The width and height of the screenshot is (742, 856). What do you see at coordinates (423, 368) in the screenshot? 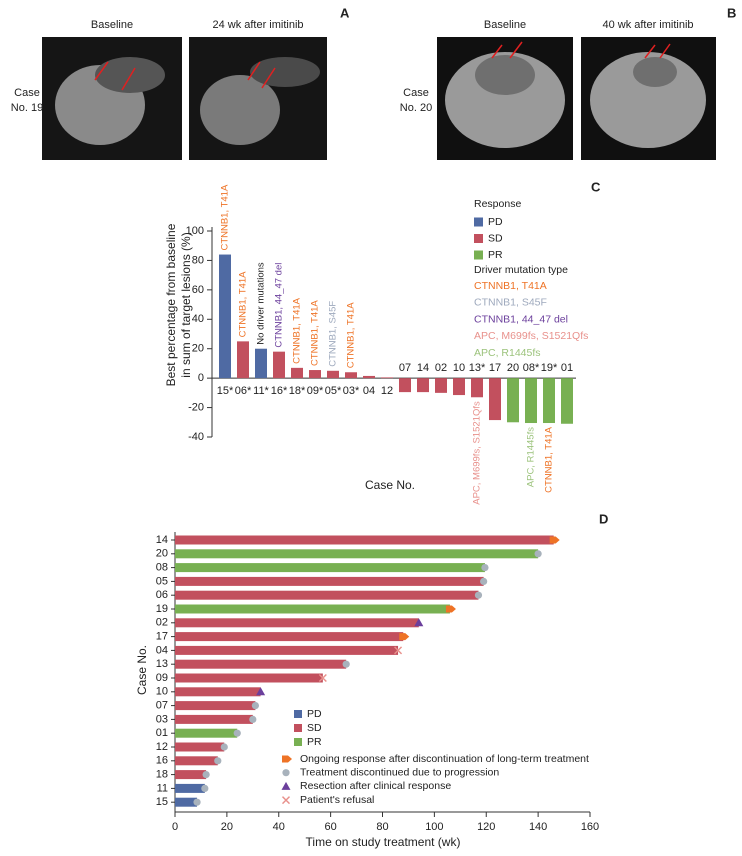
I see `x-tick-label: 14` at bounding box center [423, 368].